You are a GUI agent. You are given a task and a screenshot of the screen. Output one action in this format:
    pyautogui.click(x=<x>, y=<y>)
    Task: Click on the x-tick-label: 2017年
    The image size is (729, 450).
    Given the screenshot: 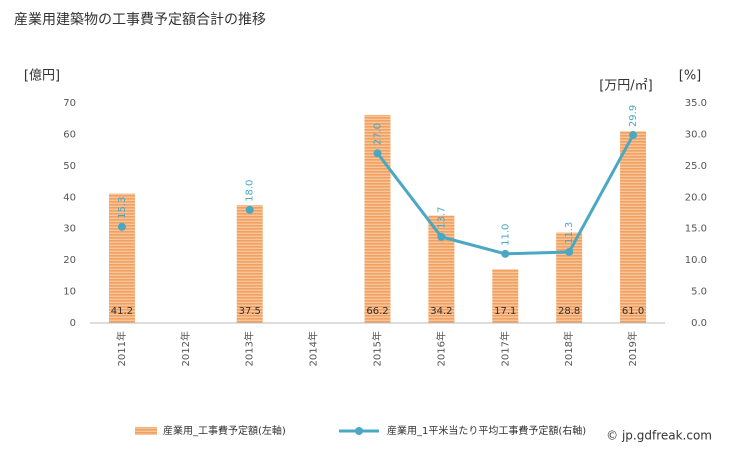 What is the action you would take?
    pyautogui.click(x=504, y=348)
    